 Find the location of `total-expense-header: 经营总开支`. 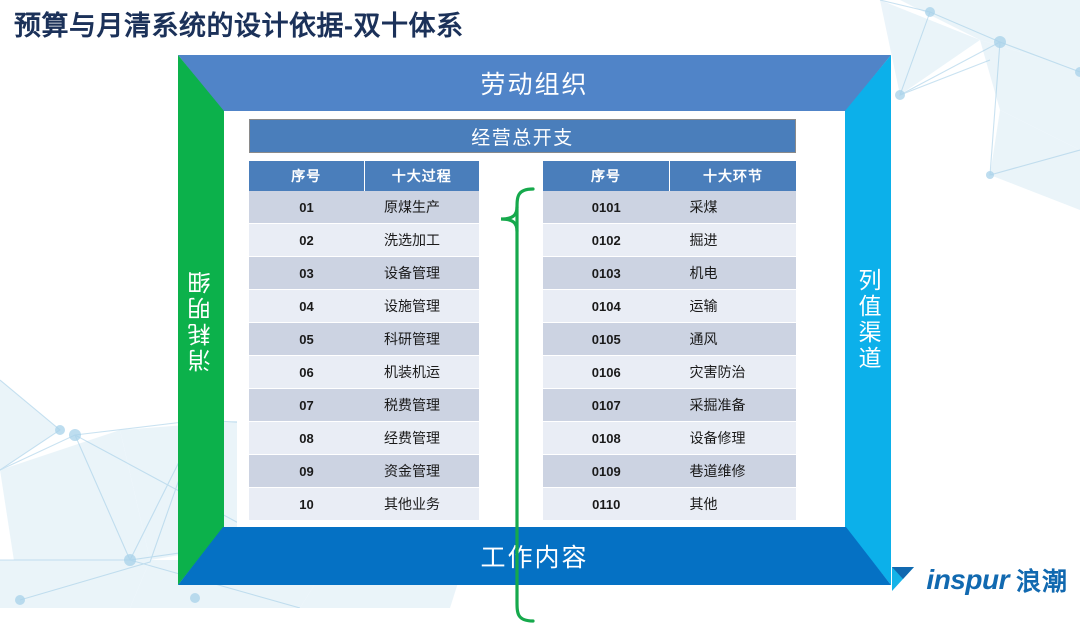

total-expense-header: 经营总开支 is located at coordinates (522, 136).